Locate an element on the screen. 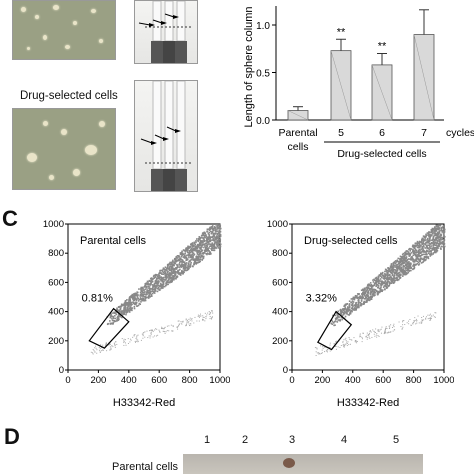 Image resolution: width=474 pixels, height=474 pixels. tube-photo-drug-selected-drawing is located at coordinates (165, 136).